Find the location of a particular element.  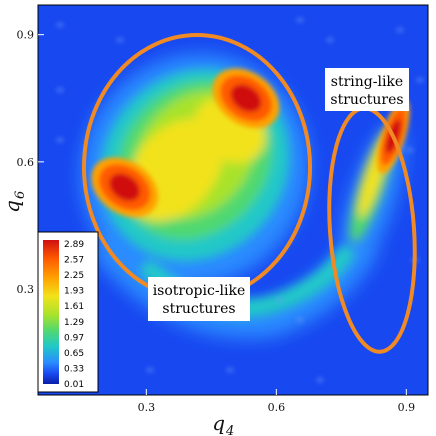

x-axis-label: q 4 is located at coordinates (223, 423).